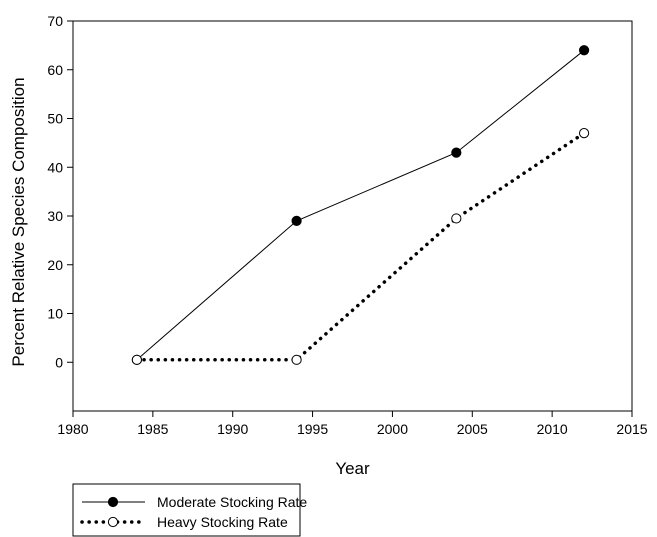 The image size is (657, 537). What do you see at coordinates (552, 429) in the screenshot?
I see `x-tick-label: 2010` at bounding box center [552, 429].